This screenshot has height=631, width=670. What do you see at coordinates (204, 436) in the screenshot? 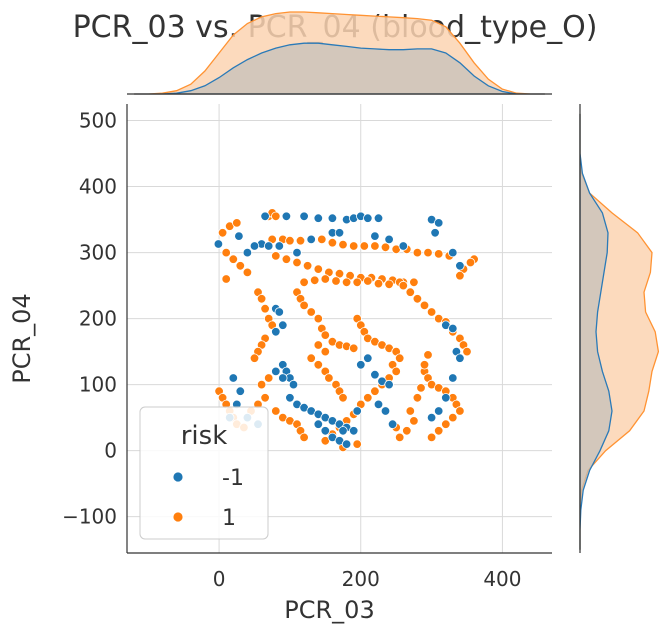
I see `legend-title: risk` at bounding box center [204, 436].